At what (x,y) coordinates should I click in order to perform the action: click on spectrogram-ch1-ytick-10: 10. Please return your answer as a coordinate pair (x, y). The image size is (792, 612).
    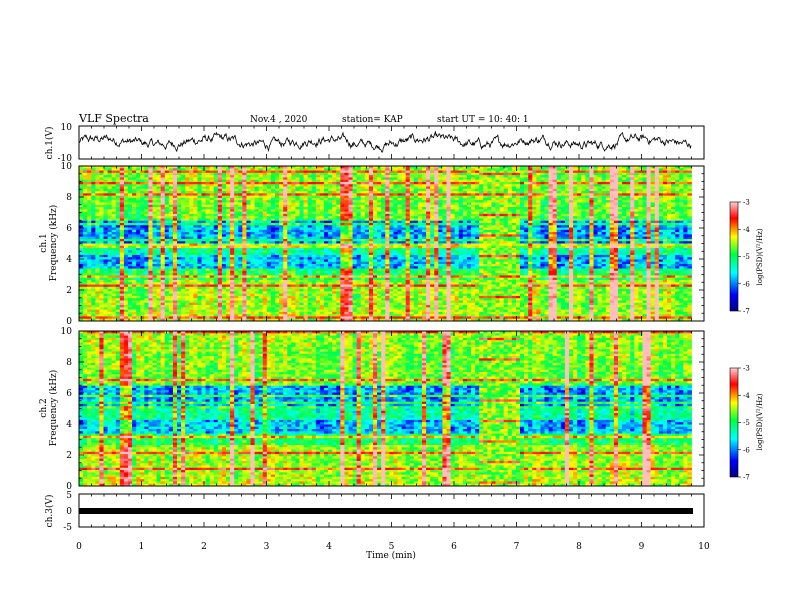
    Looking at the image, I should click on (67, 167).